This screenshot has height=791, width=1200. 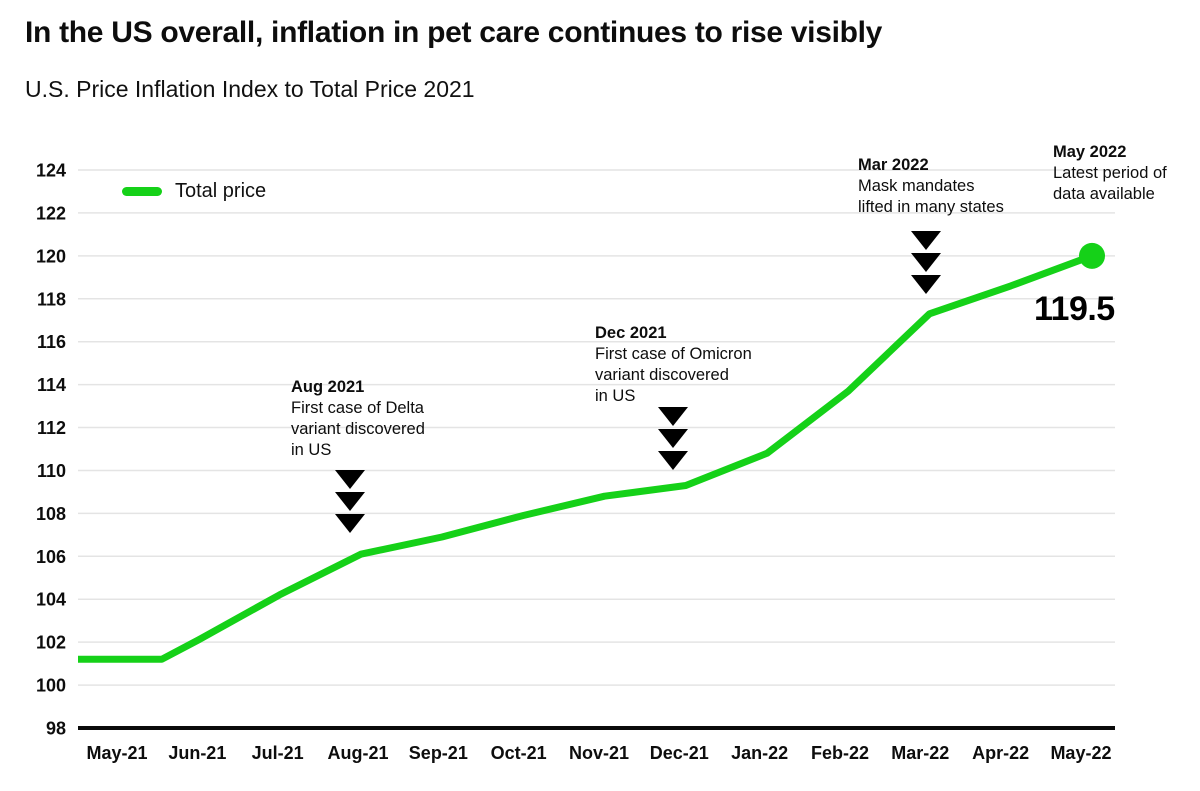 I want to click on x-axis-tick-label: Dec-21, so click(x=679, y=753).